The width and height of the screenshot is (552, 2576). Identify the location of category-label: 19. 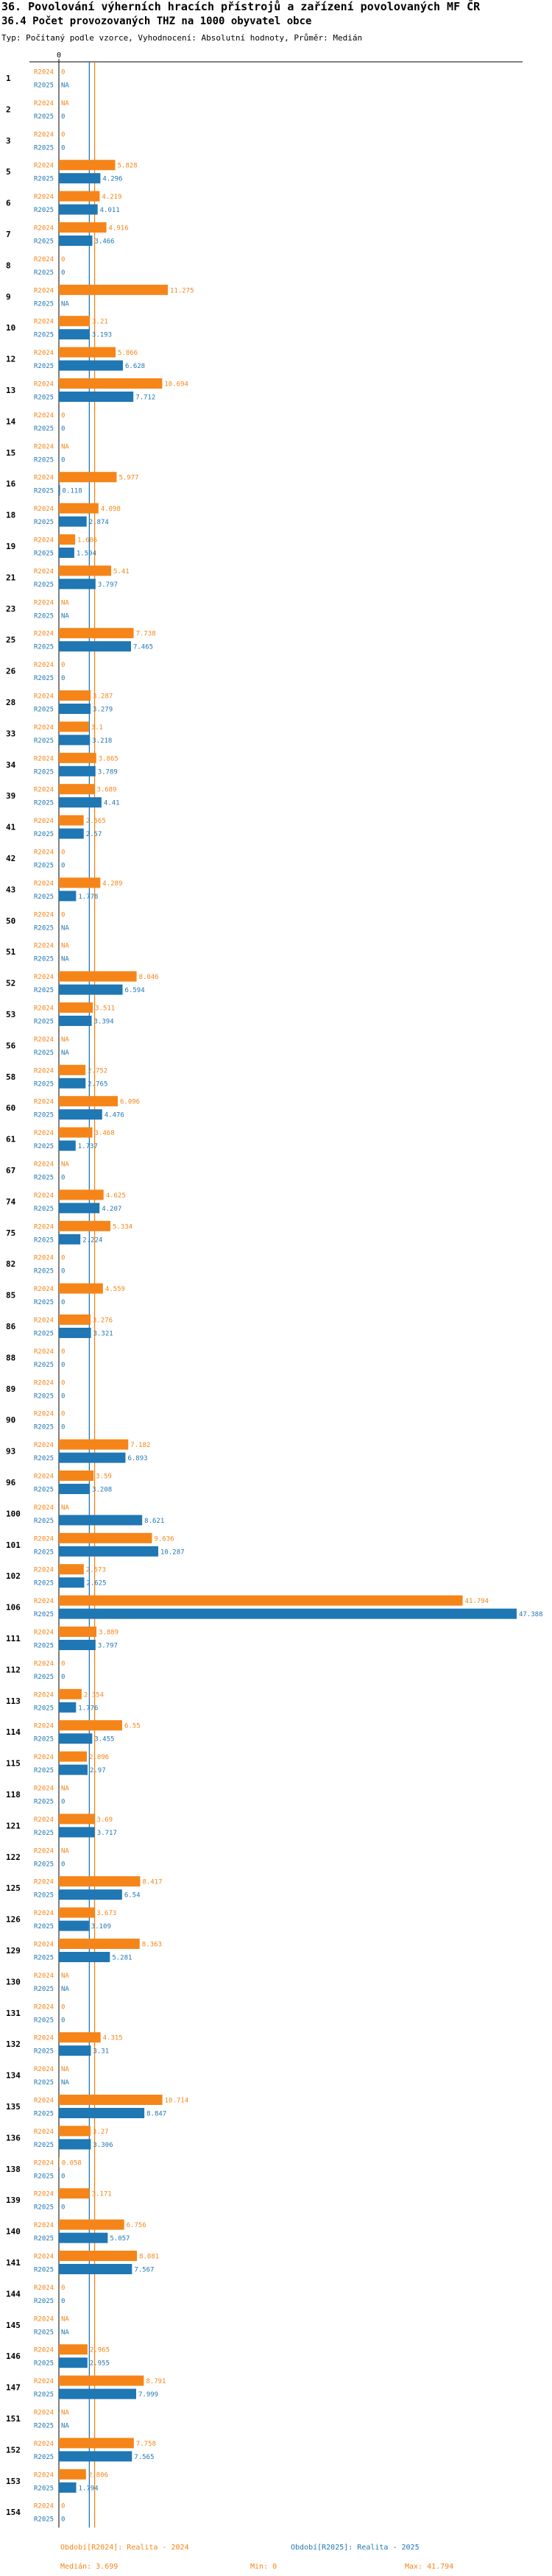
(10, 546).